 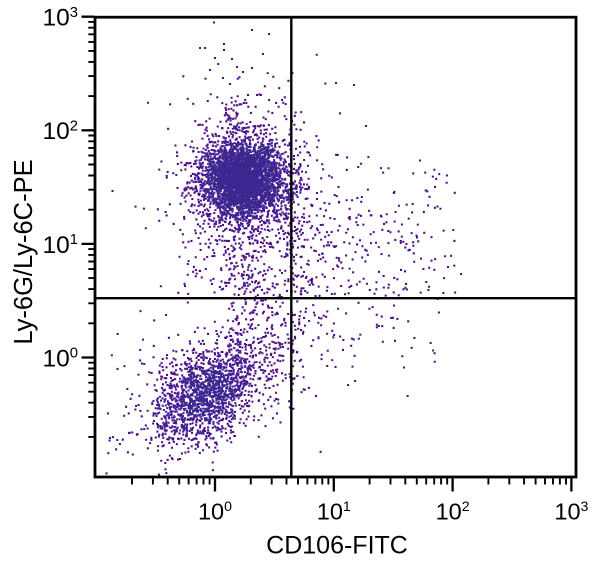 What do you see at coordinates (24, 251) in the screenshot?
I see `svg-text: Ly-6G/Ly-6C-PE` at bounding box center [24, 251].